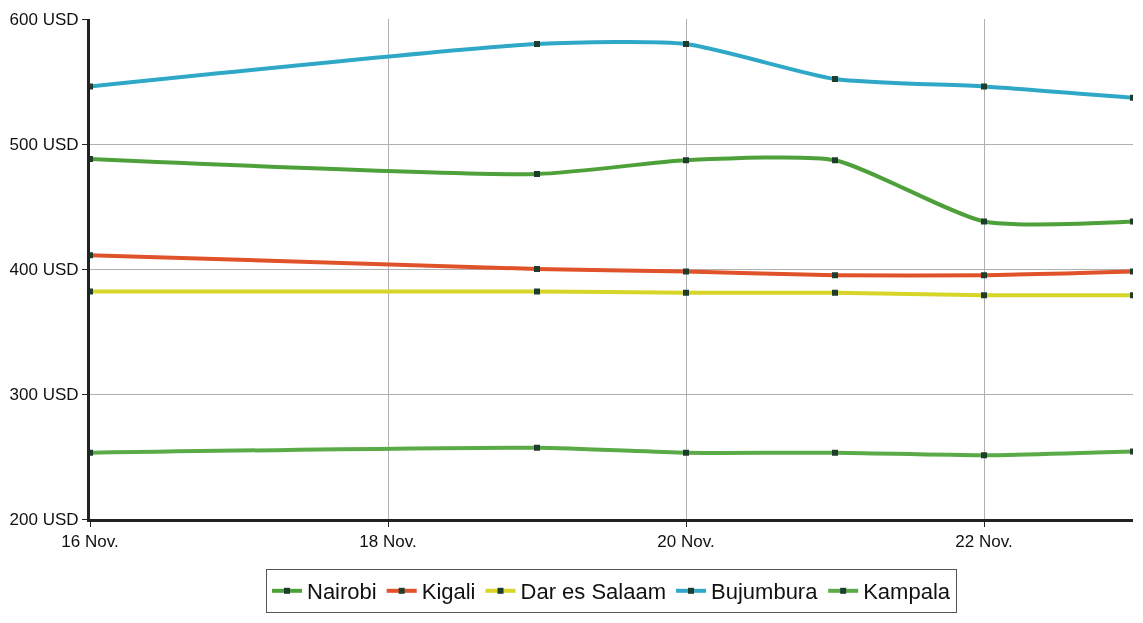 This screenshot has width=1143, height=623. Describe the element at coordinates (984, 542) in the screenshot. I see `x-tick-label: 22 Nov.` at that location.